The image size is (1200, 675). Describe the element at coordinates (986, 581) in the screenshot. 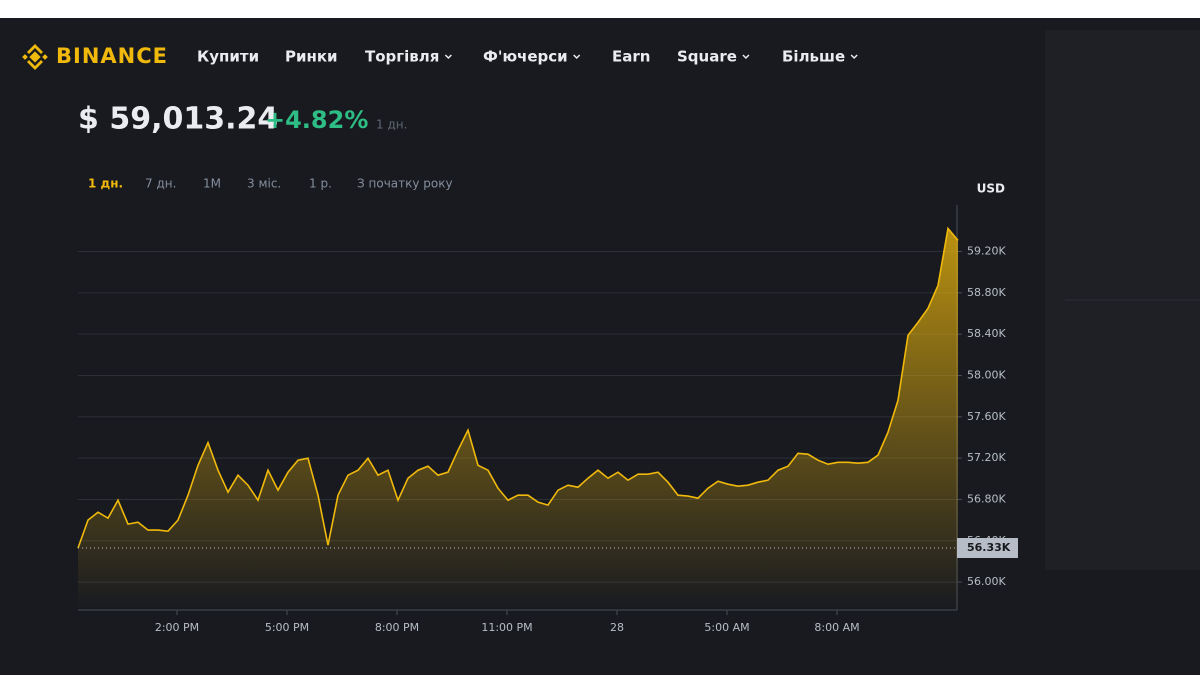

I see `y-tick-label: 56.00K` at that location.